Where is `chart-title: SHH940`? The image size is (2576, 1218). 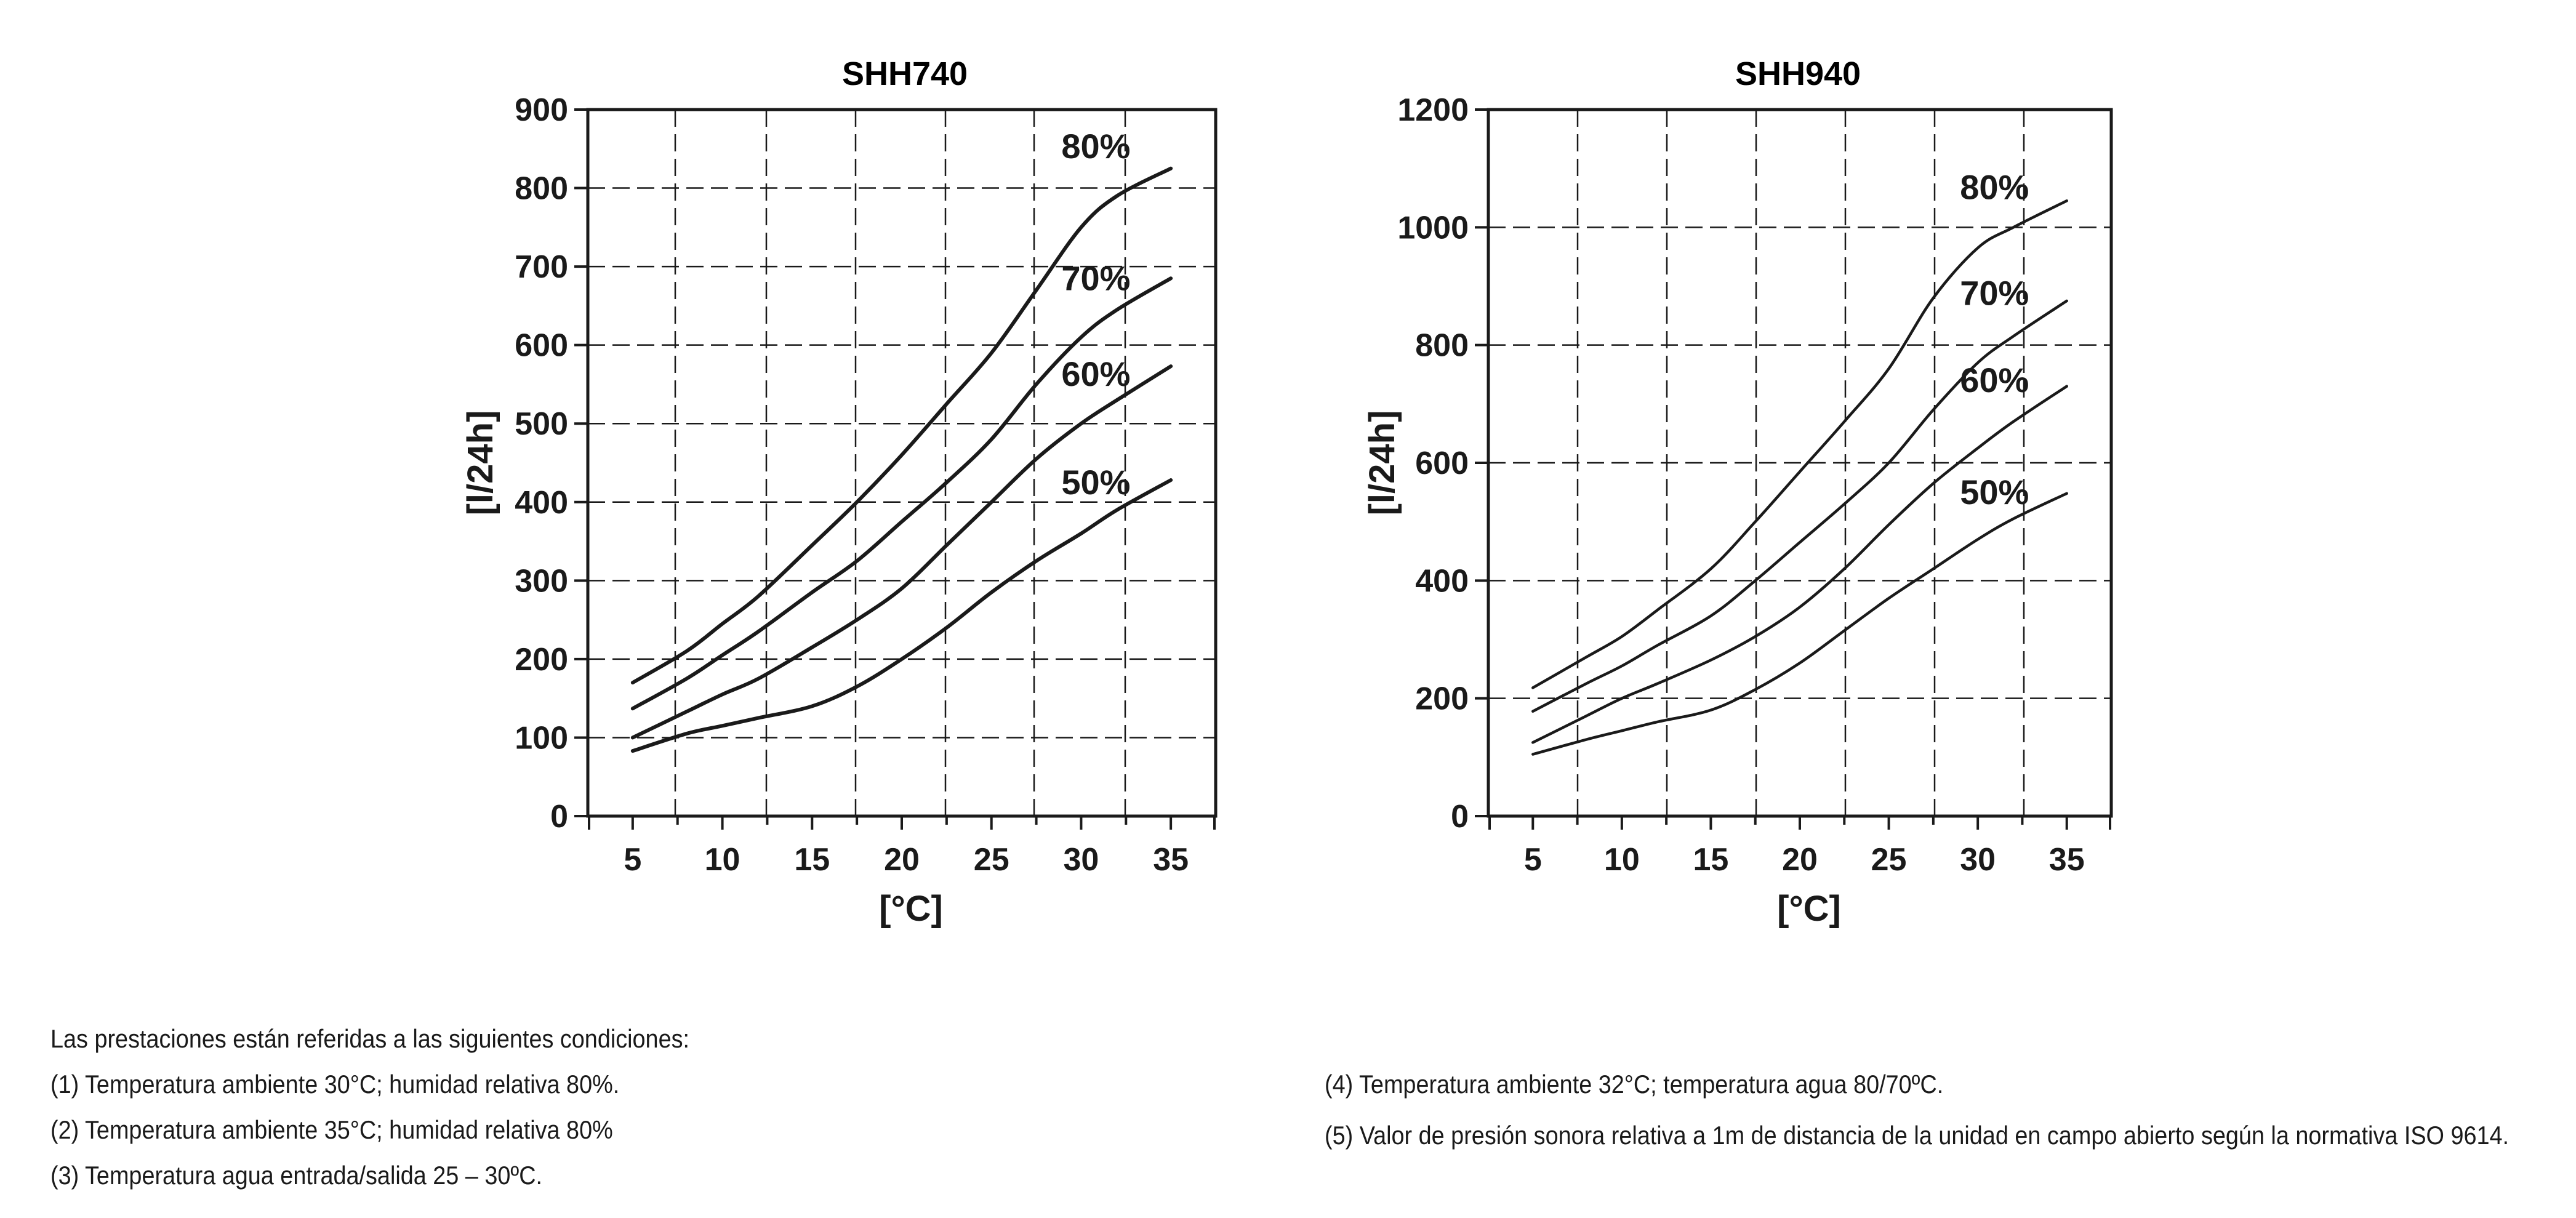
chart-title: SHH940 is located at coordinates (1798, 74).